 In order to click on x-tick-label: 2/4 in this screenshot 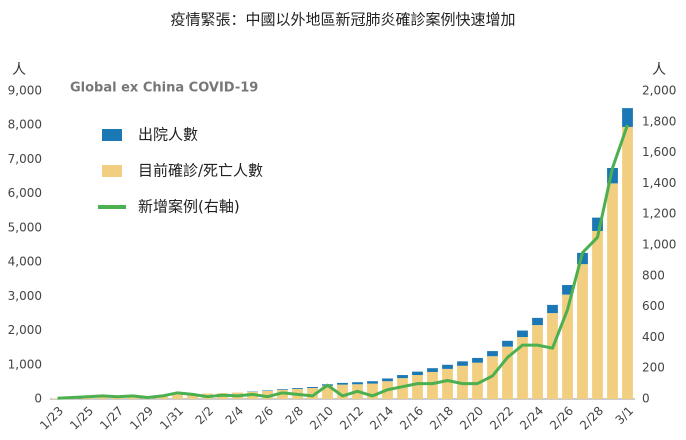, I will do `click(235, 416)`.